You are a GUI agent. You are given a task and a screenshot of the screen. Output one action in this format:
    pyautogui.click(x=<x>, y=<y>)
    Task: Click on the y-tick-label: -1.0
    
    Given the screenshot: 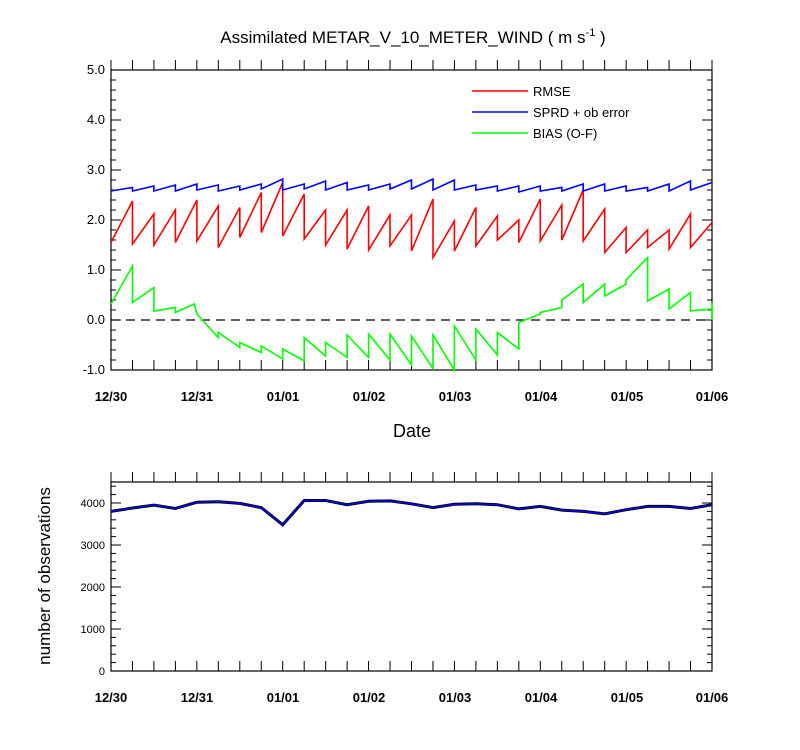 What is the action you would take?
    pyautogui.click(x=94, y=369)
    